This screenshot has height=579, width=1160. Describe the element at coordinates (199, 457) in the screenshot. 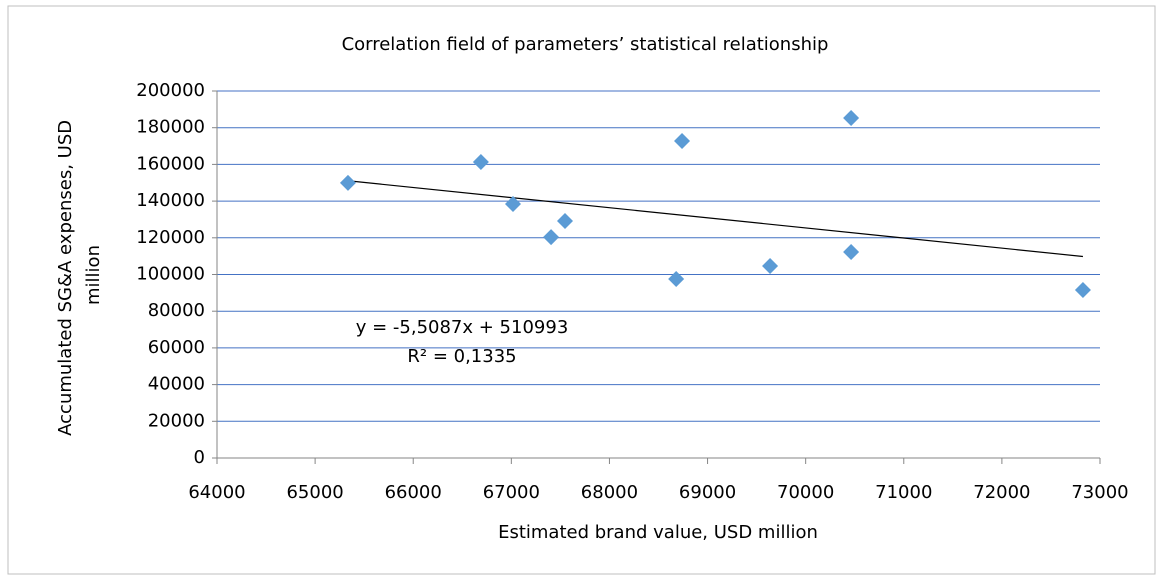

I see `y-tick-label: 0` at that location.